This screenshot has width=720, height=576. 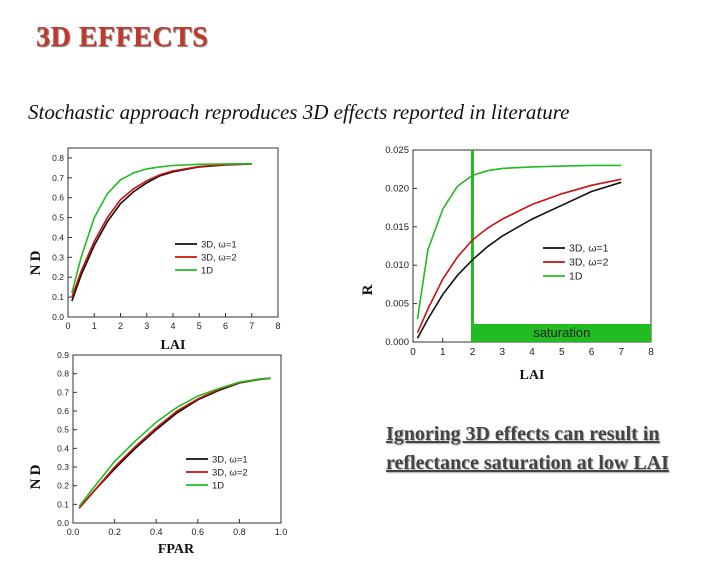 I want to click on saturation-band, so click(x=561, y=333).